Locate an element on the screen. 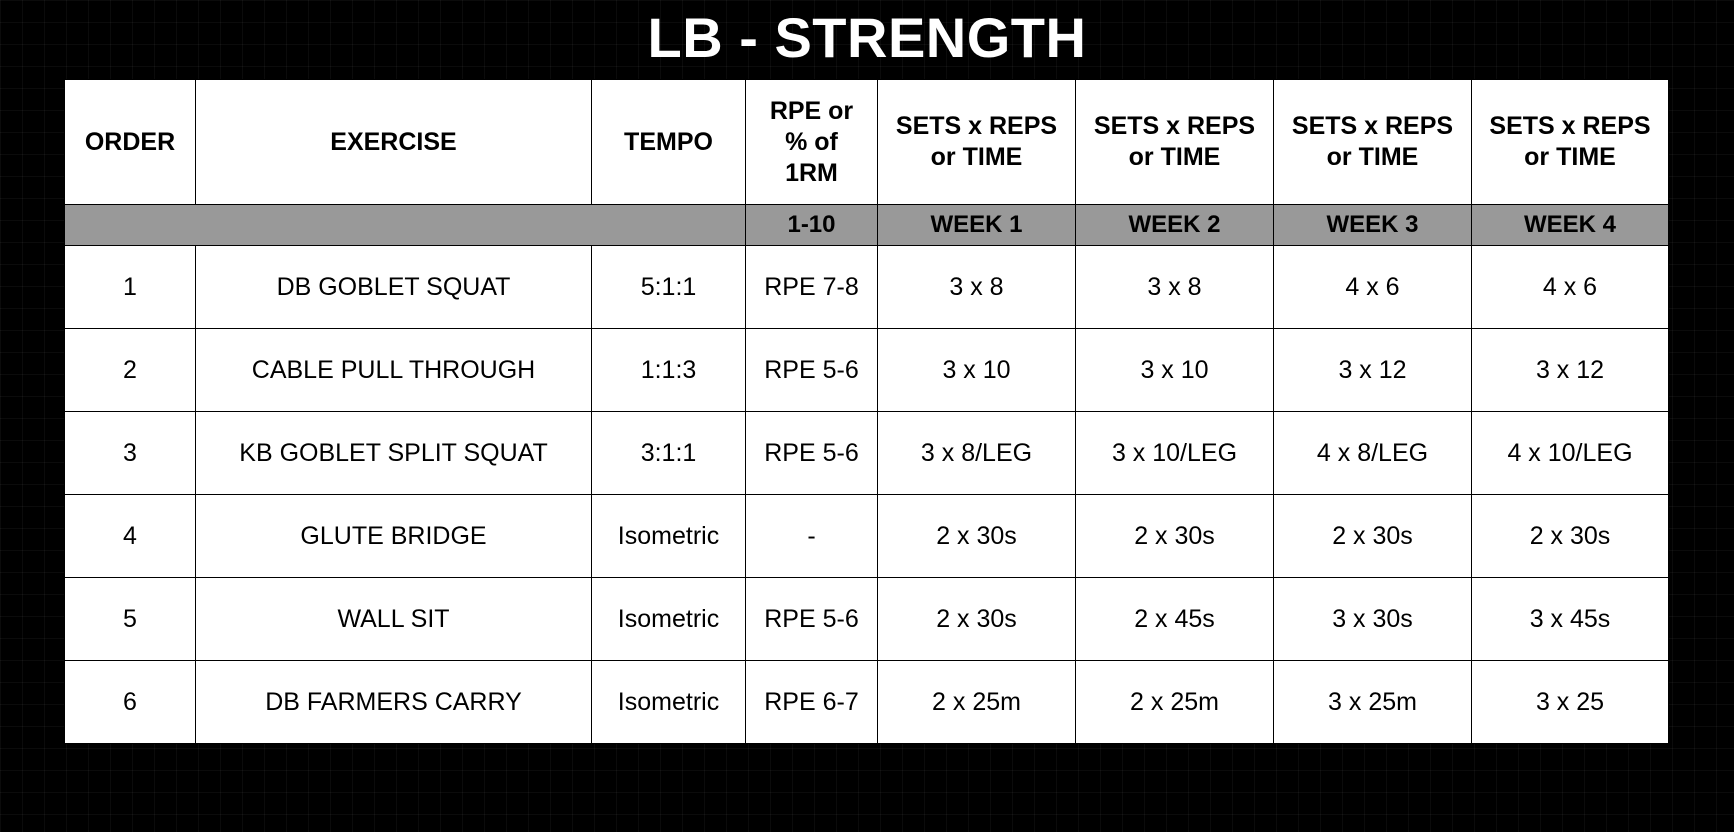  cell-week4: 3 x 25 is located at coordinates (1570, 702).